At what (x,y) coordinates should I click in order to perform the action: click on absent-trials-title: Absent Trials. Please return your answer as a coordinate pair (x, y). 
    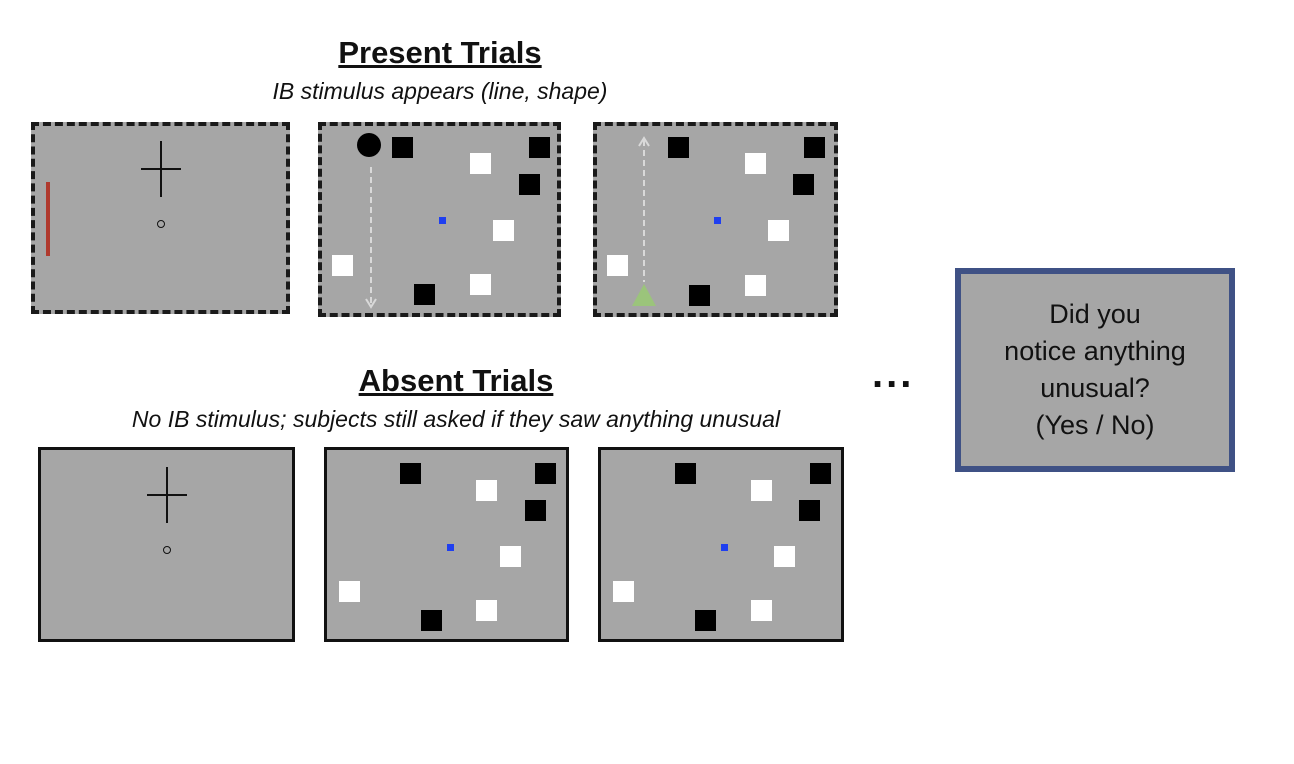
    Looking at the image, I should click on (456, 380).